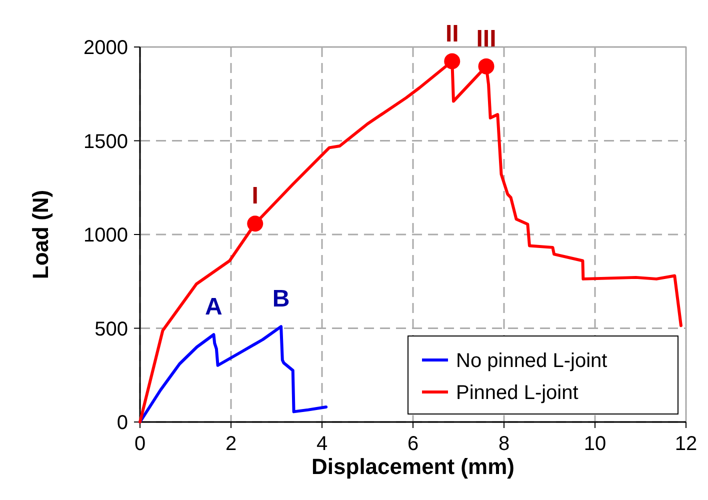 The image size is (708, 500). What do you see at coordinates (122, 423) in the screenshot?
I see `y-tick-label: 0` at bounding box center [122, 423].